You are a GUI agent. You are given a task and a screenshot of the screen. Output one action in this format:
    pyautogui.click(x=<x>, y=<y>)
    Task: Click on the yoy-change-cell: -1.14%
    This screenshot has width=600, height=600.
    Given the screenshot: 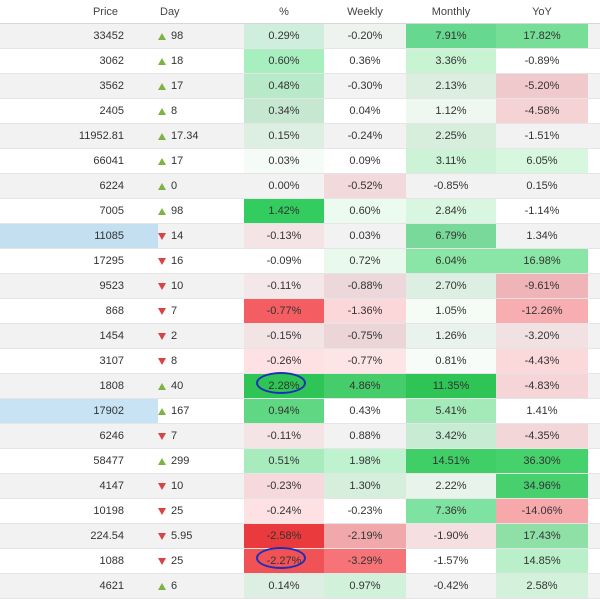 What is the action you would take?
    pyautogui.click(x=542, y=211)
    